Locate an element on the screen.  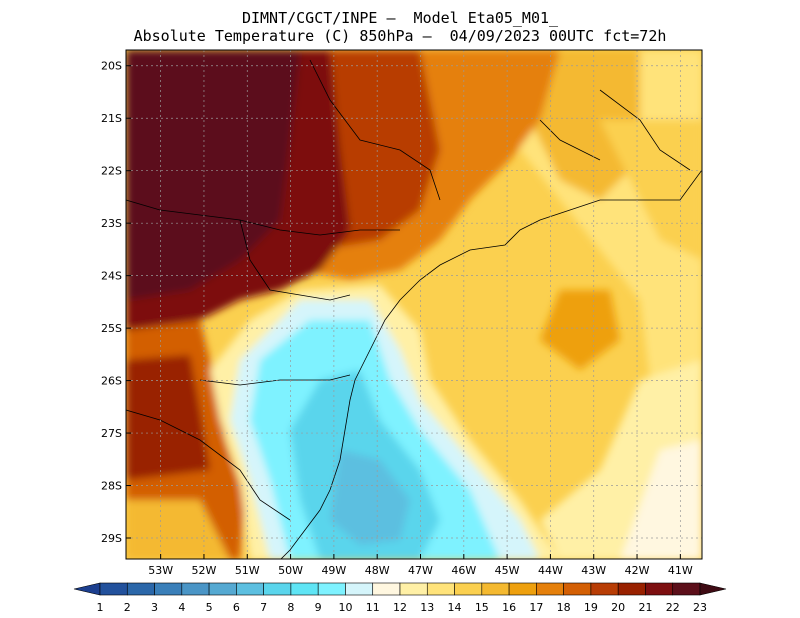
colorbar-label: 19 is located at coordinates (591, 607).